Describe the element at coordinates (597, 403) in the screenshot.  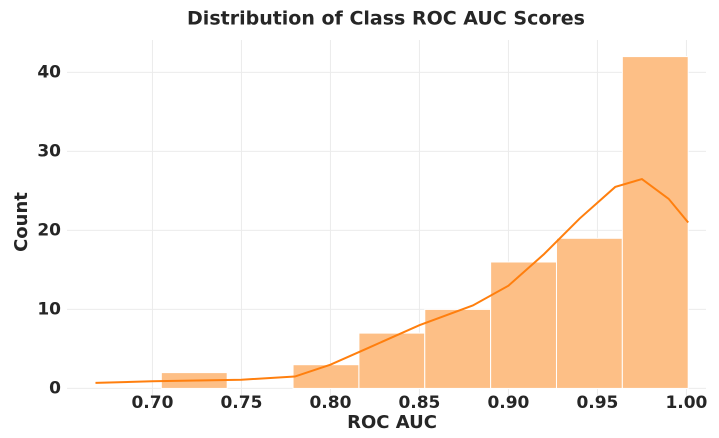
I see `x-tick-label: 0.95` at that location.